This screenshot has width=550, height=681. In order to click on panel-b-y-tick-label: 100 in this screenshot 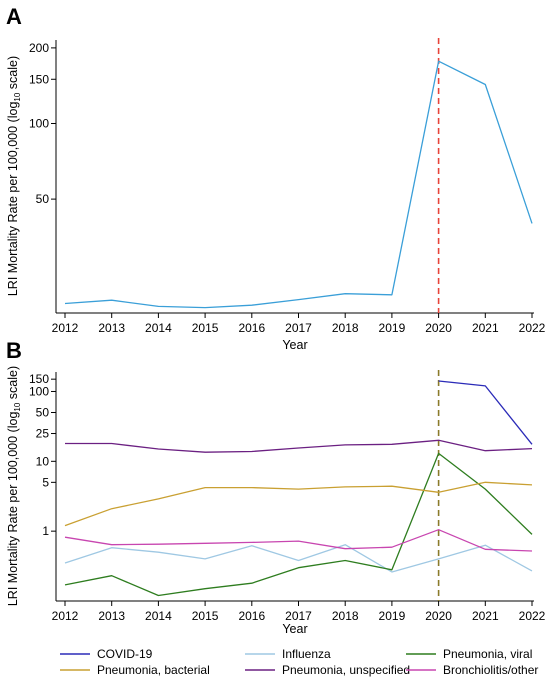, I will do `click(39, 391)`.